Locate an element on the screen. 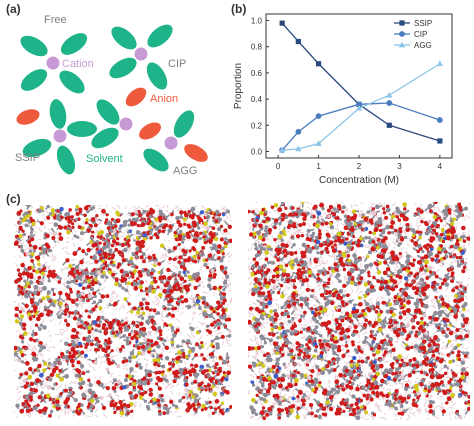 The height and width of the screenshot is (426, 474). panel-label-c: (c) is located at coordinates (13, 199).